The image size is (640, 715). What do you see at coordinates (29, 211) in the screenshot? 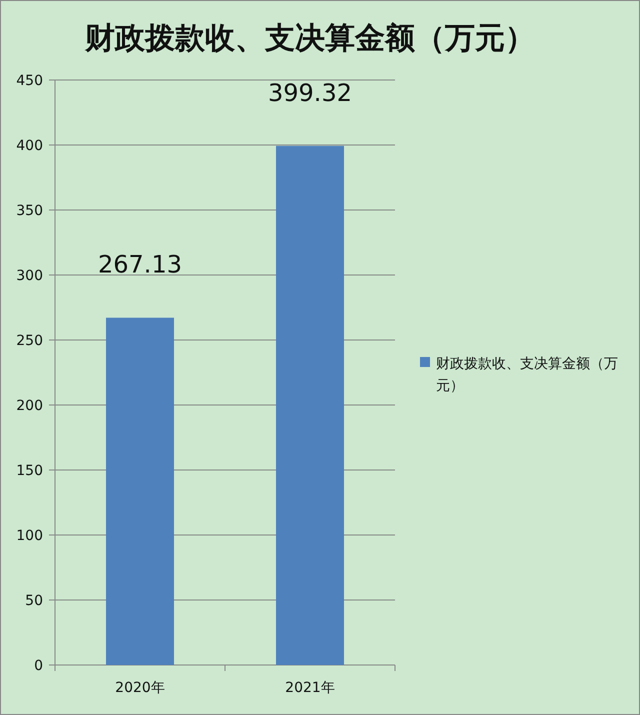
I see `y-tick-label: 350` at bounding box center [29, 211].